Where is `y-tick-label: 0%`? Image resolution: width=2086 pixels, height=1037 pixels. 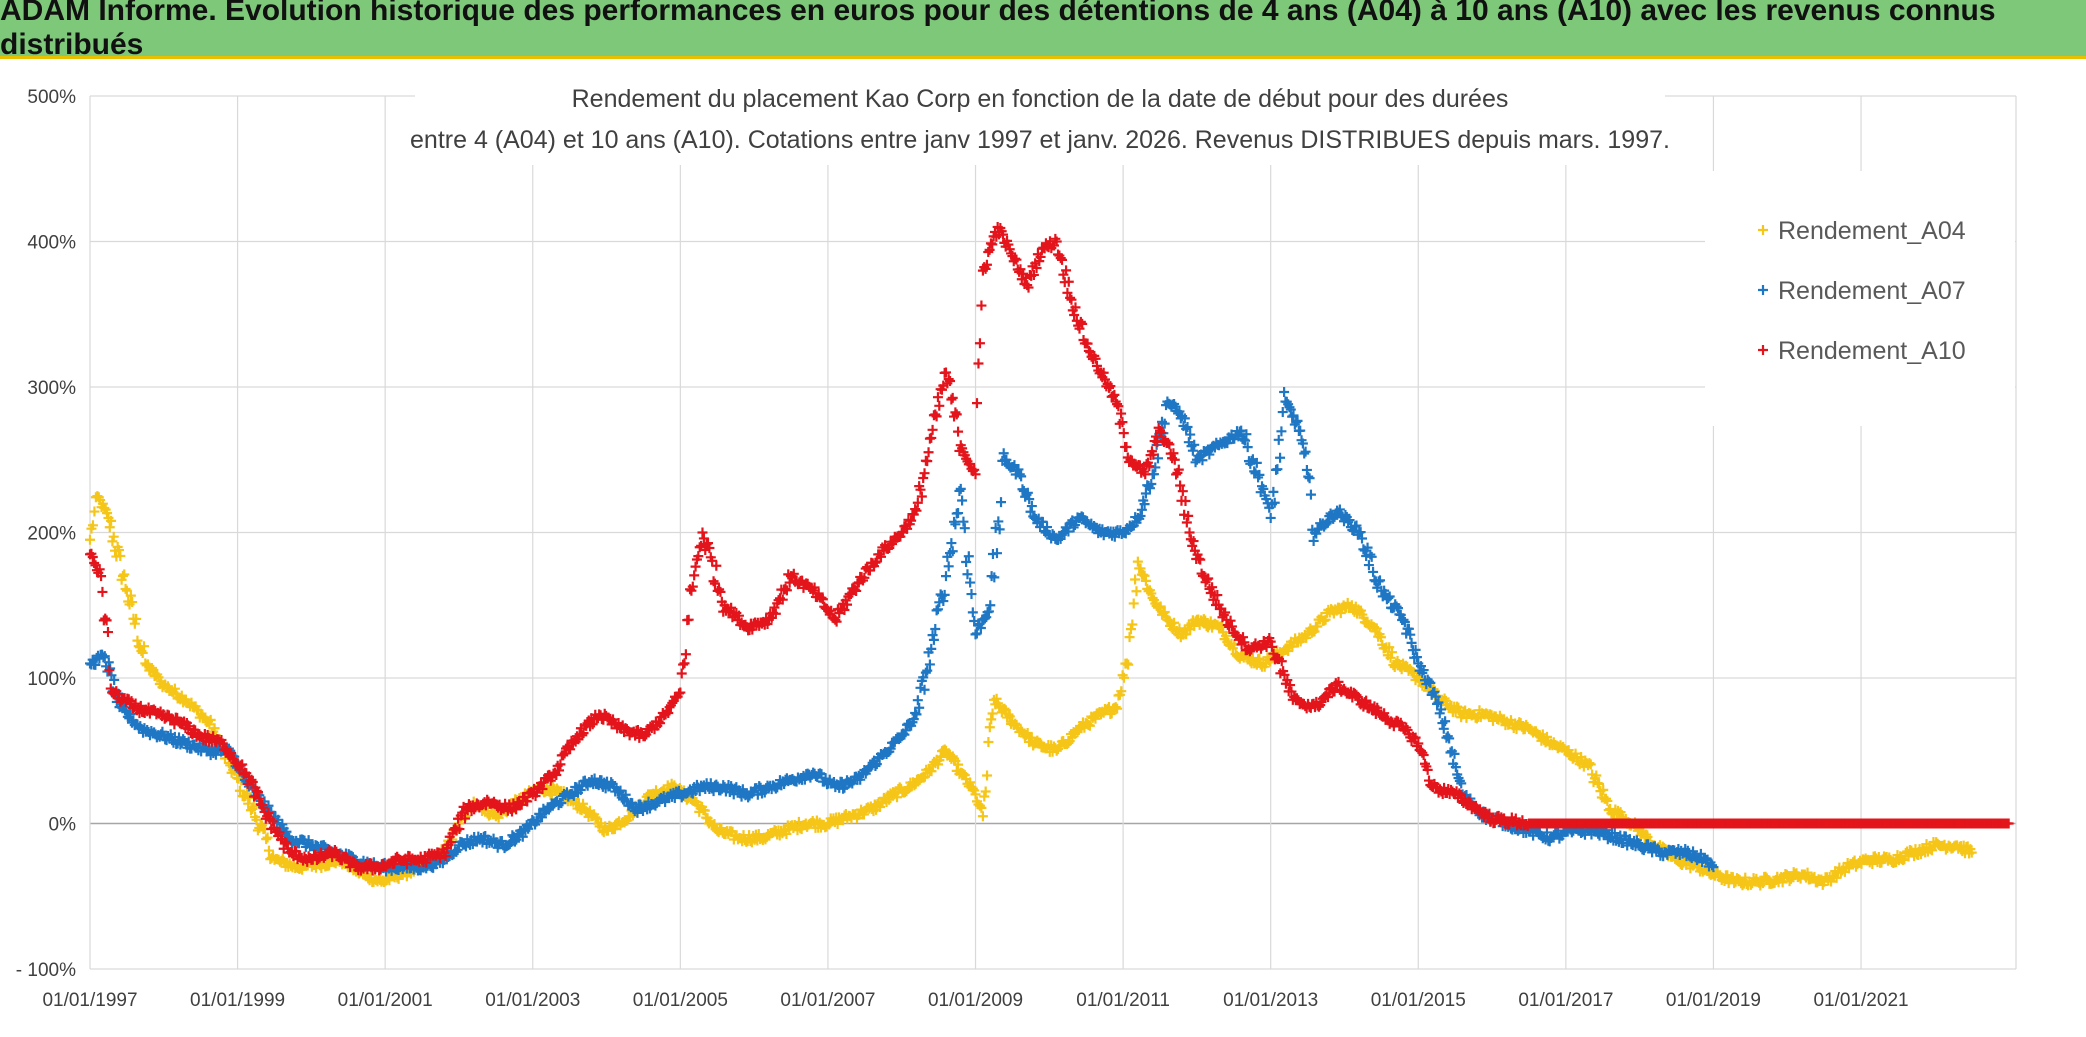
y-tick-label: 0% is located at coordinates (63, 825).